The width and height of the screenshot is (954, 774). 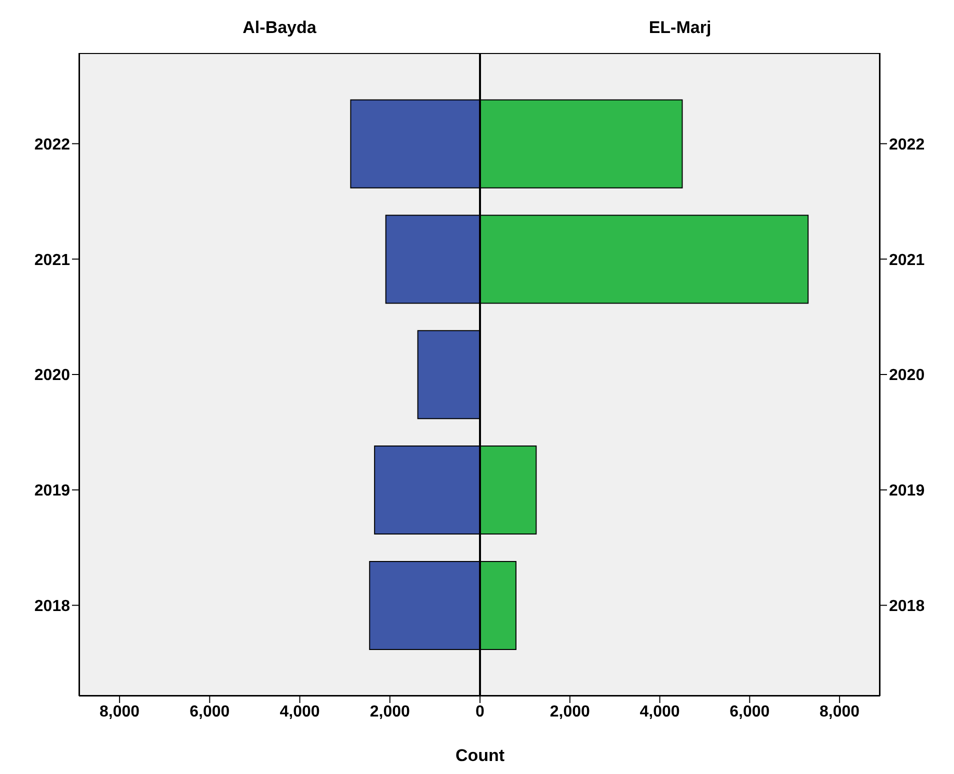 What do you see at coordinates (680, 28) in the screenshot?
I see `chart-title: EL-Marj` at bounding box center [680, 28].